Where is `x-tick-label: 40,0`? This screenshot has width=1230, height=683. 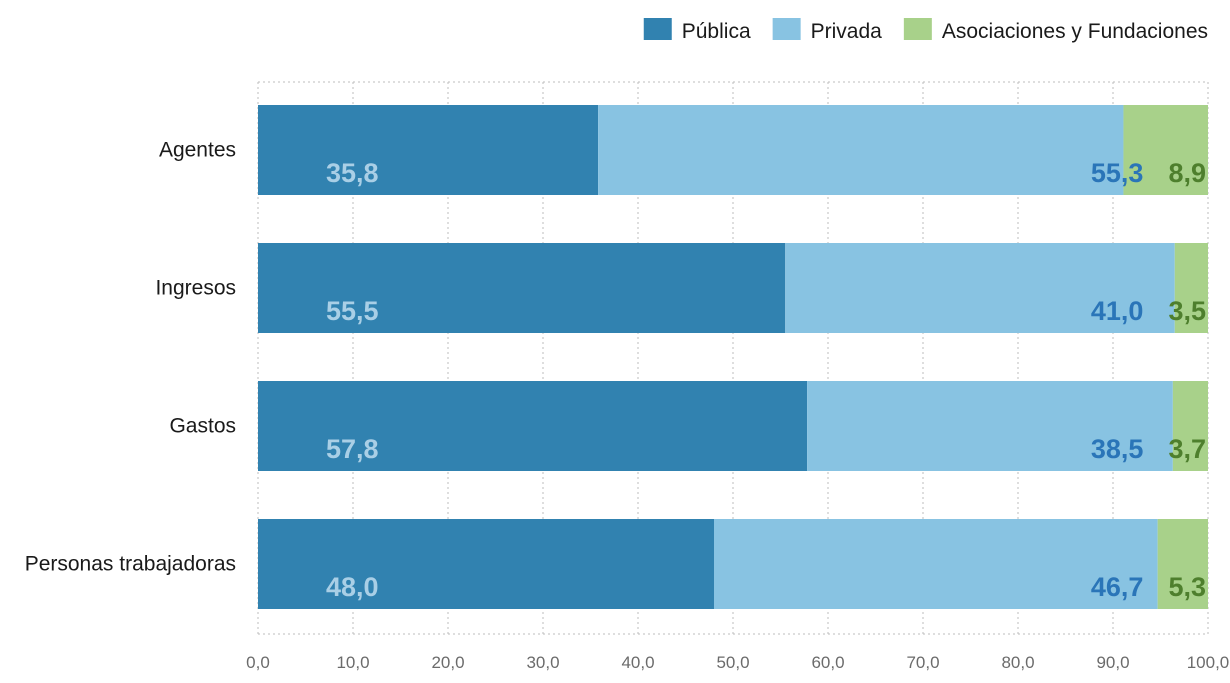
x-tick-label: 40,0 is located at coordinates (637, 662).